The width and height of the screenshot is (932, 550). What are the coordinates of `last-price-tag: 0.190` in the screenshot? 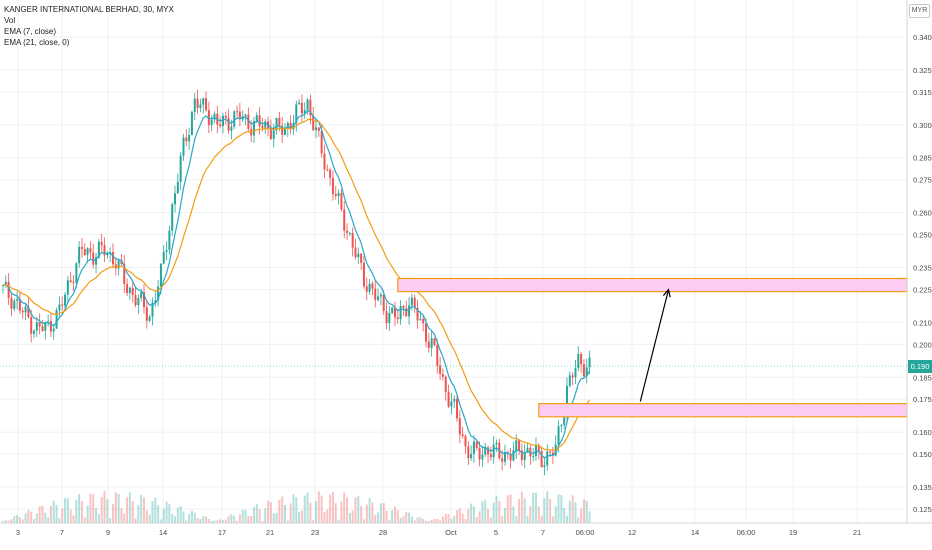 It's located at (920, 366).